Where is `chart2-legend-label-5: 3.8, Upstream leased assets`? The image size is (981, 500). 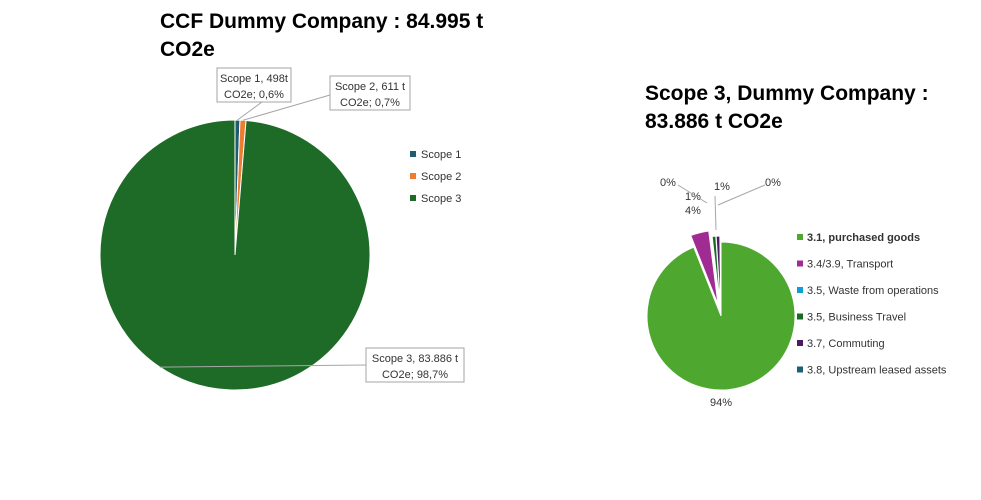 chart2-legend-label-5: 3.8, Upstream leased assets is located at coordinates (877, 371).